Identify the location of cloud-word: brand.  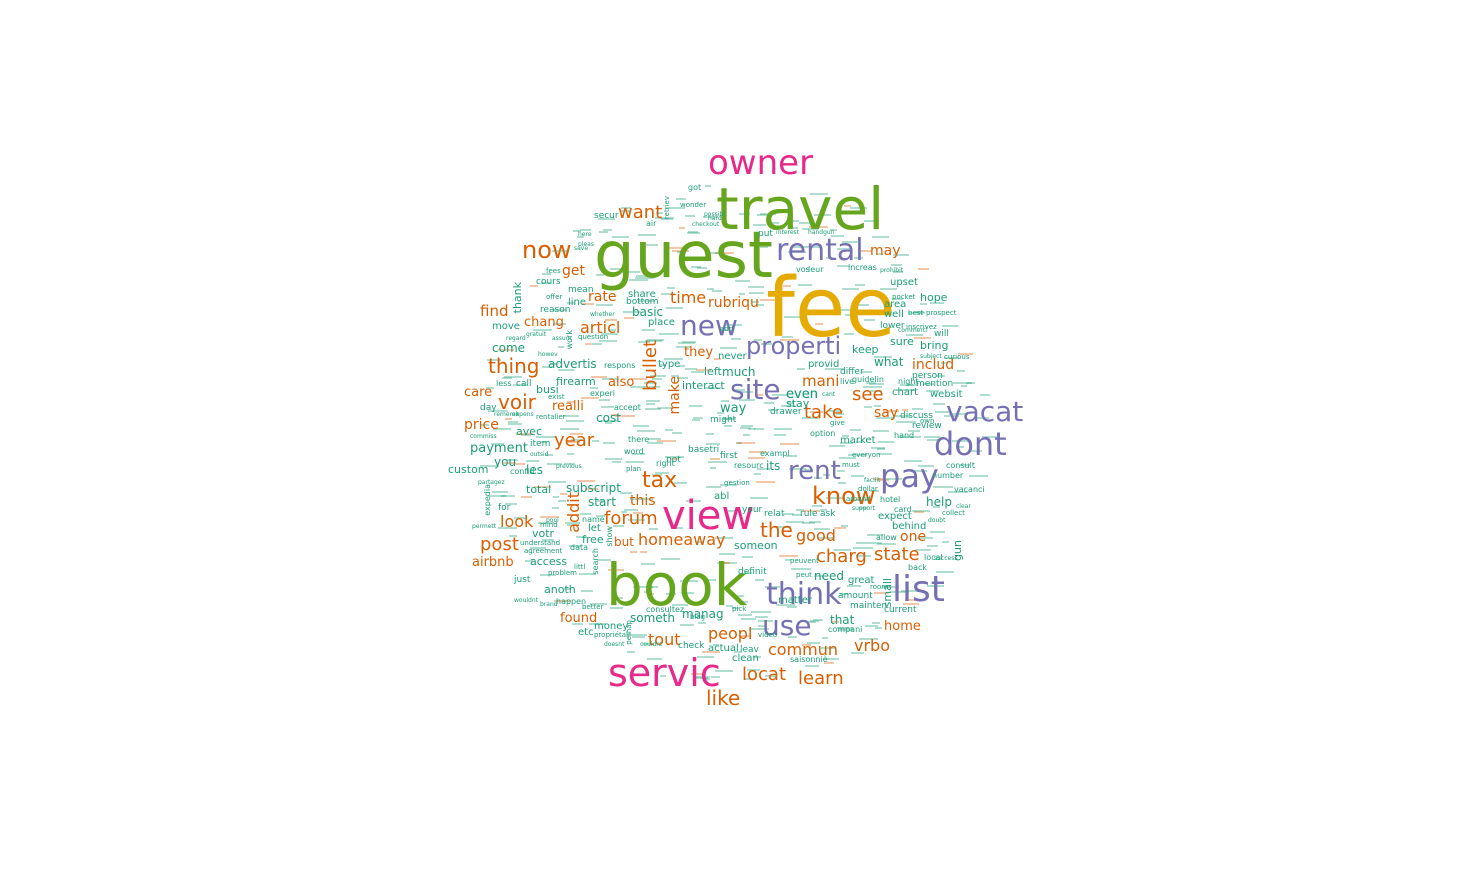
(549, 604).